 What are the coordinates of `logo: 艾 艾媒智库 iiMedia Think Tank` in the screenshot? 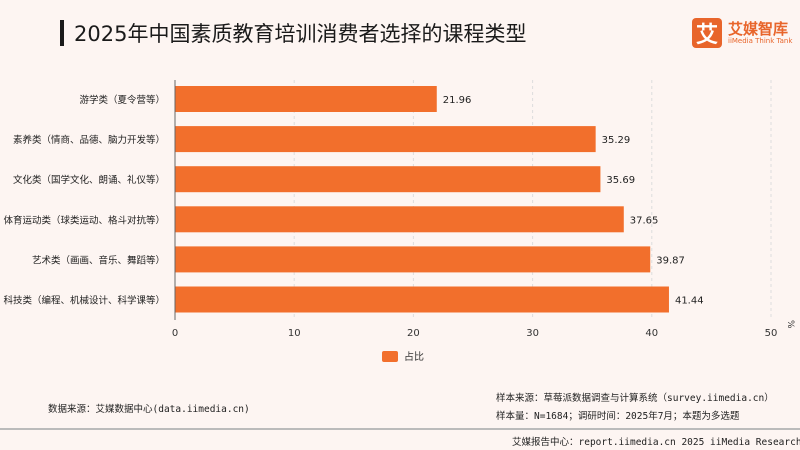 It's located at (742, 33).